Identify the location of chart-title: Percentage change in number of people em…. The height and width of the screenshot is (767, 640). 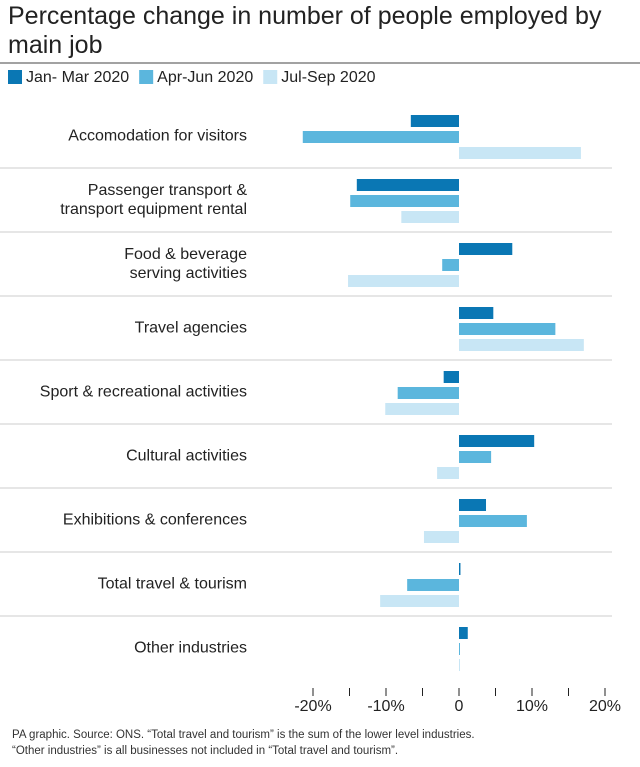
(305, 30).